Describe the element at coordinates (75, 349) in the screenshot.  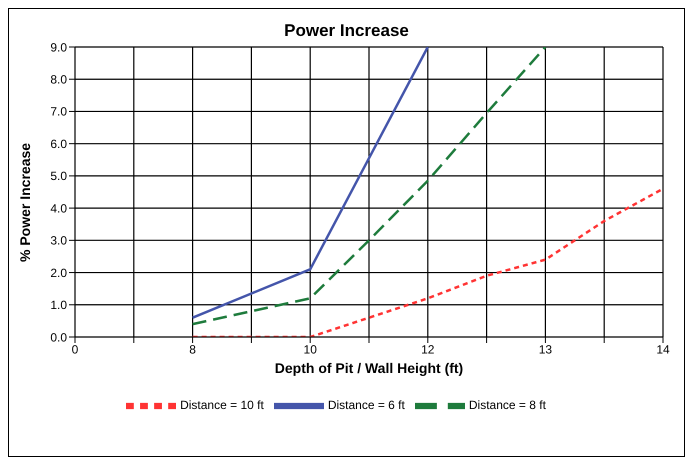
I see `x-tick-label: 0` at that location.